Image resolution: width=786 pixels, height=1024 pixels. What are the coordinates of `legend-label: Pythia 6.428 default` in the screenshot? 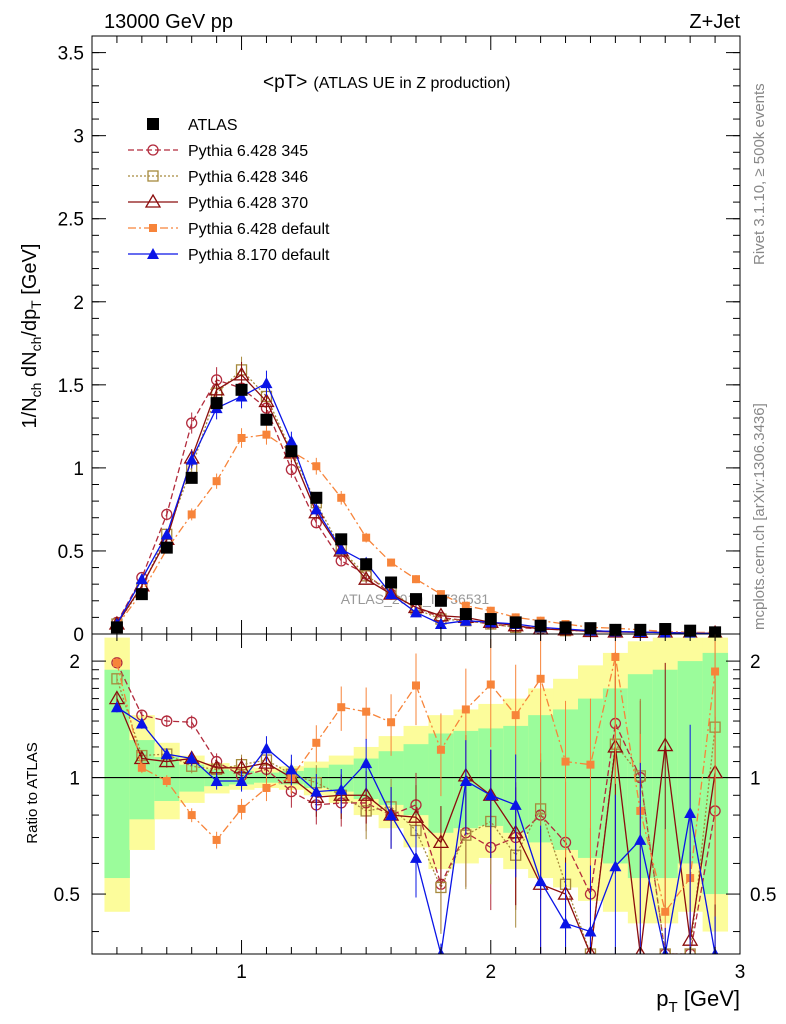 It's located at (259, 229).